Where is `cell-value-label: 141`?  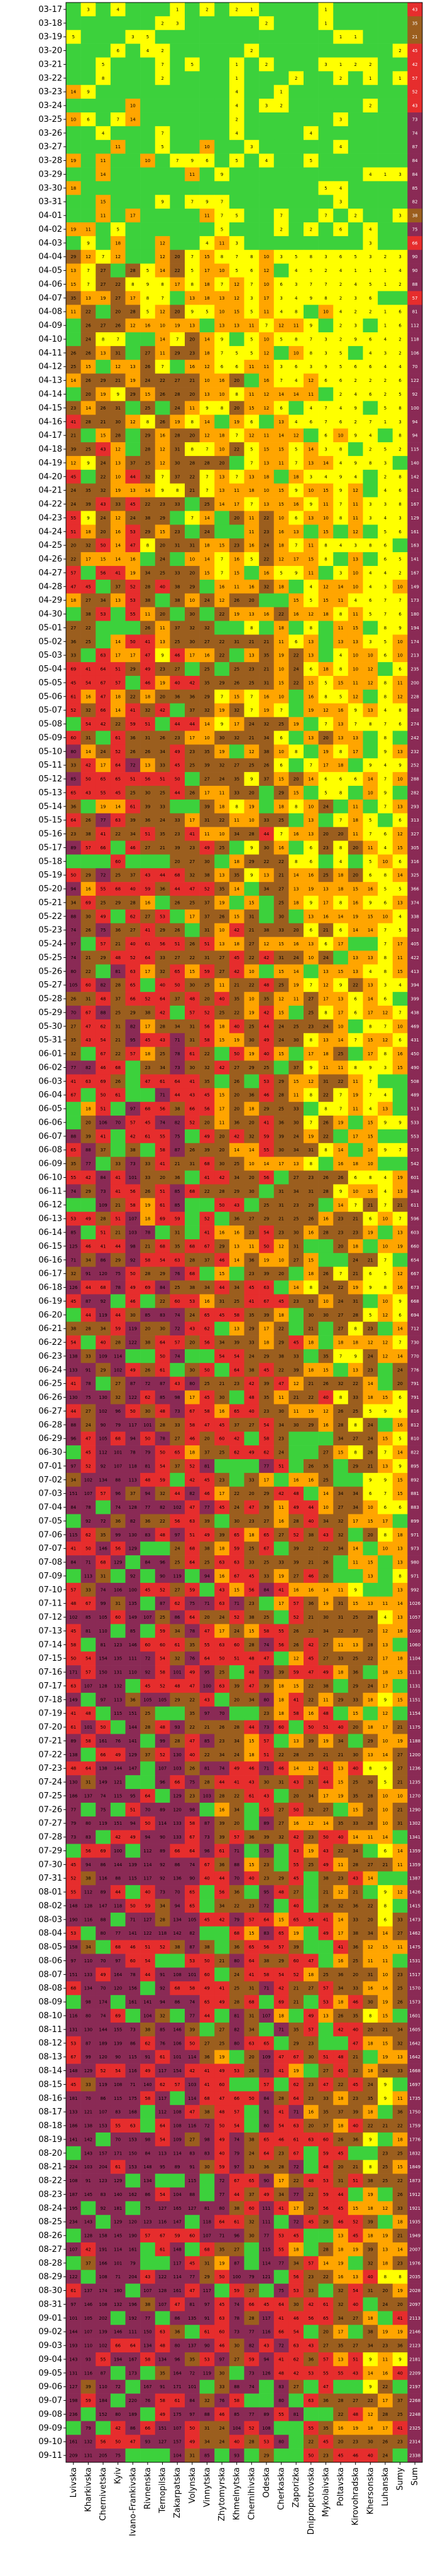 cell-value-label: 141 is located at coordinates (415, 490).